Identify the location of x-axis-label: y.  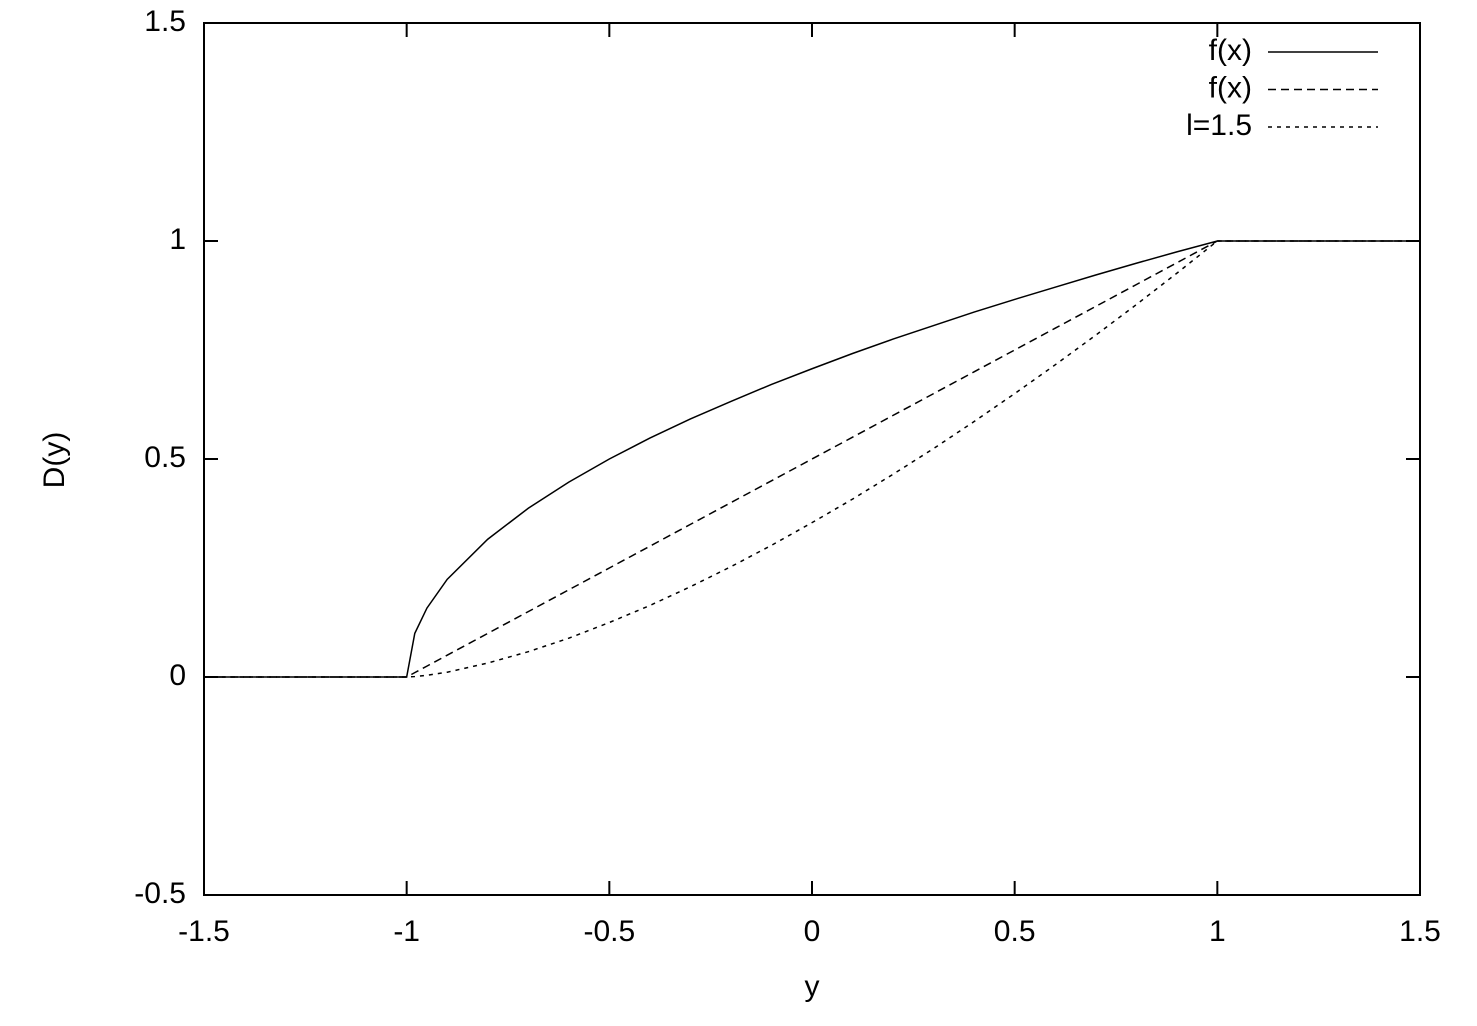
(812, 986).